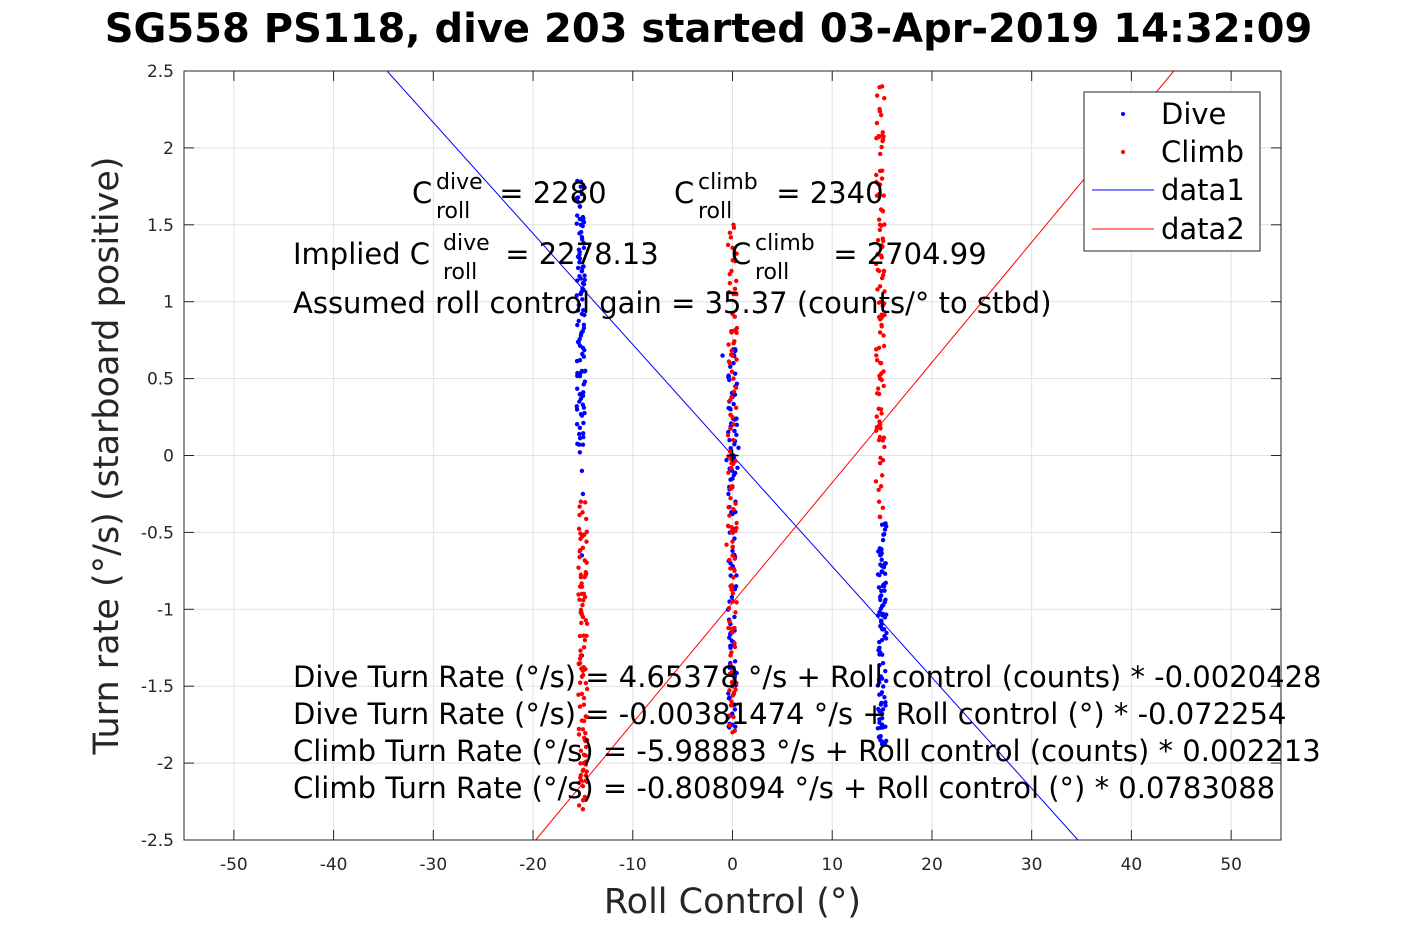  I want to click on x-tick-label: 10, so click(832, 865).